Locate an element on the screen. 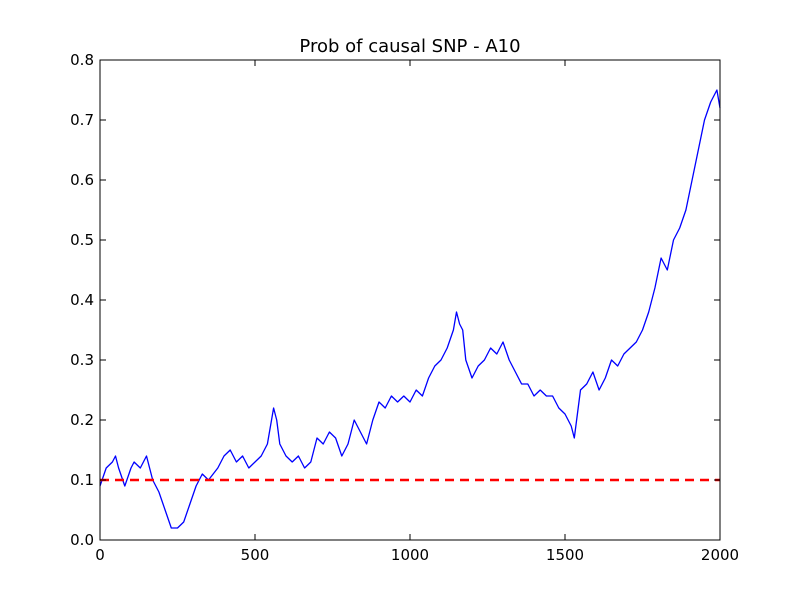 This screenshot has width=800, height=600. x-tick-label: 1000 is located at coordinates (410, 555).